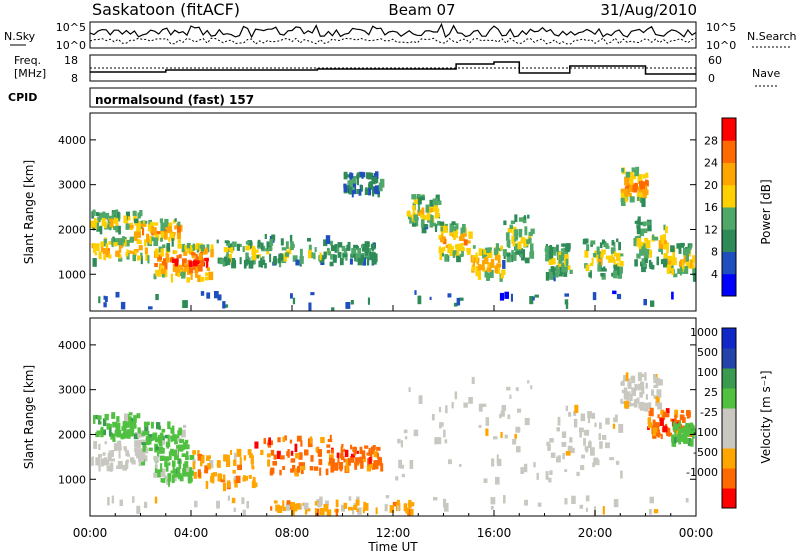 The height and width of the screenshot is (558, 800). I want to click on power-colorbar-frame, so click(729, 207).